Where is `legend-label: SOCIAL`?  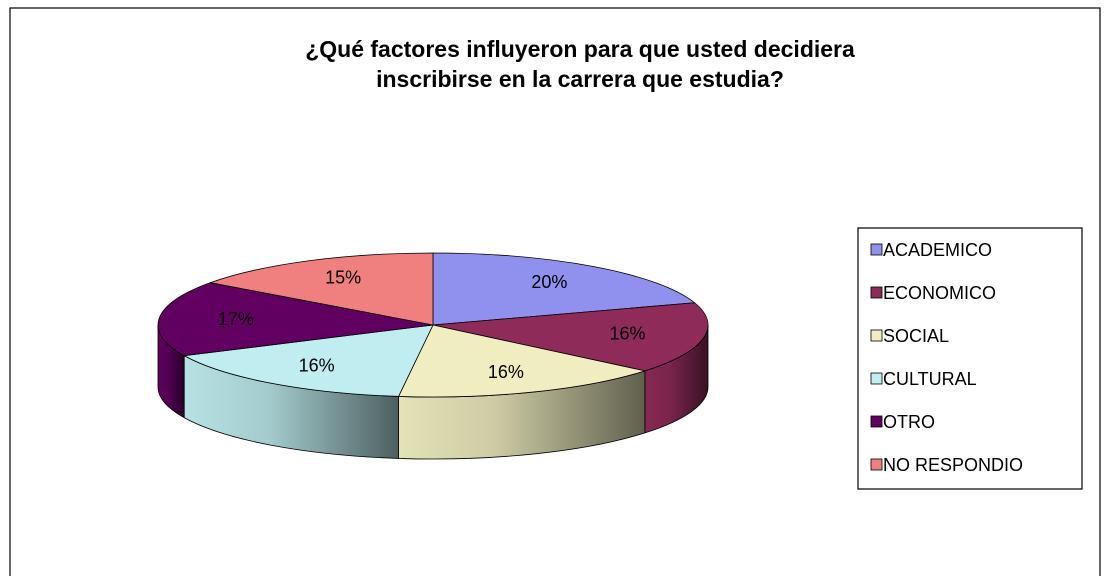
legend-label: SOCIAL is located at coordinates (916, 336).